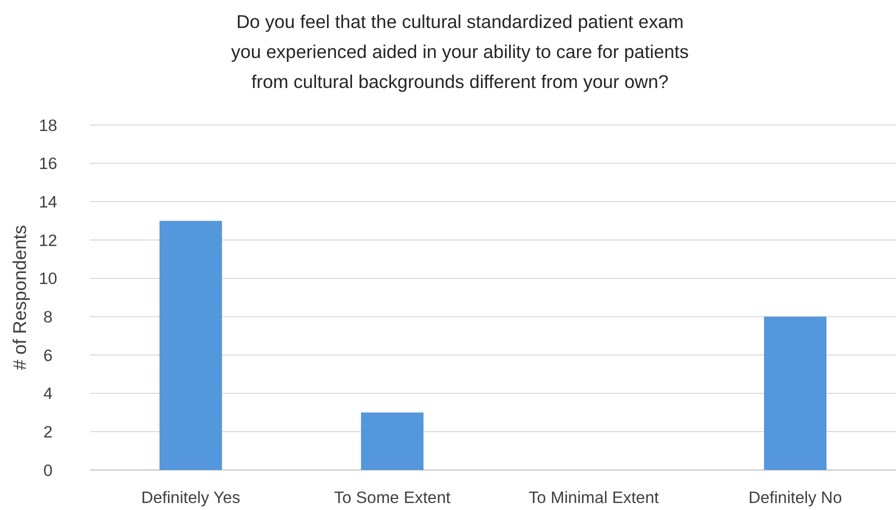 This screenshot has height=510, width=896. I want to click on y-tick-label: 12, so click(48, 241).